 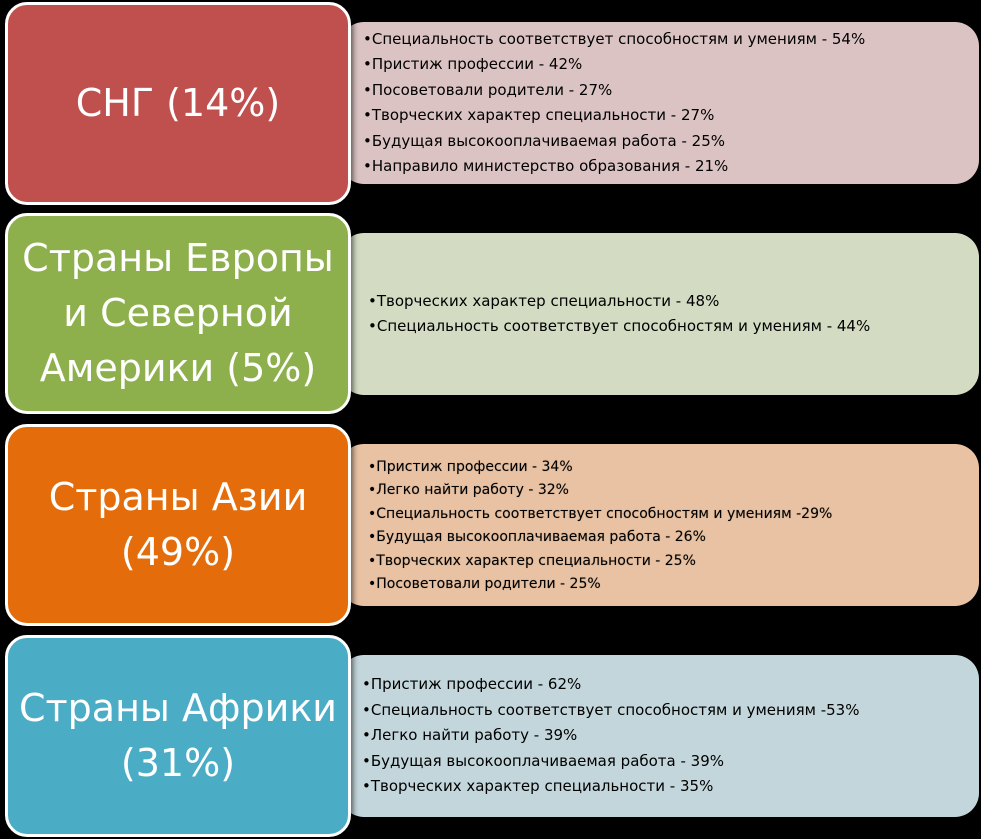 I want to click on list-item: •Пристиж профессии - 62%, so click(x=472, y=684).